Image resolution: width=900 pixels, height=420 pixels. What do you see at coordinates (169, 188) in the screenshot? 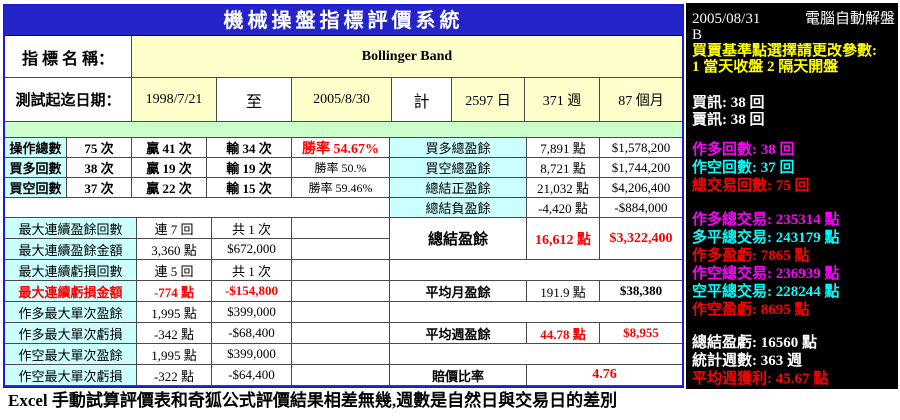
I see `trade-count-wins: 贏 22 次` at bounding box center [169, 188].